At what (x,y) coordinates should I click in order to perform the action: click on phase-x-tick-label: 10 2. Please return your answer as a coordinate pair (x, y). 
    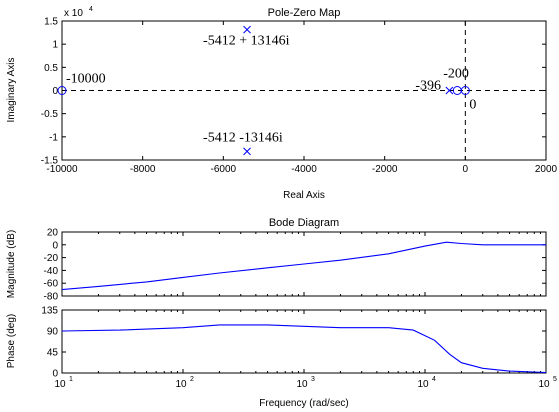
    Looking at the image, I should click on (184, 383).